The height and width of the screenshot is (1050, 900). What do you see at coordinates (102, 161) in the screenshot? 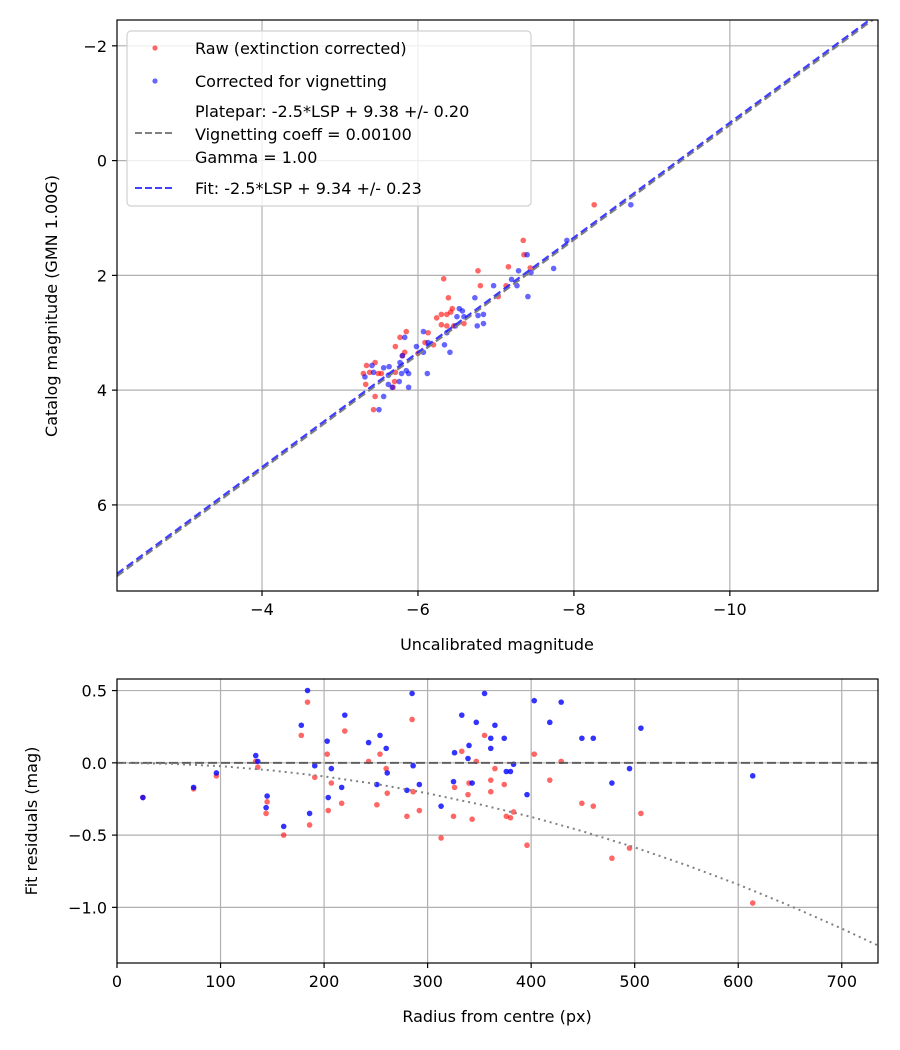
I see `top-y-tick-label: 0` at bounding box center [102, 161].